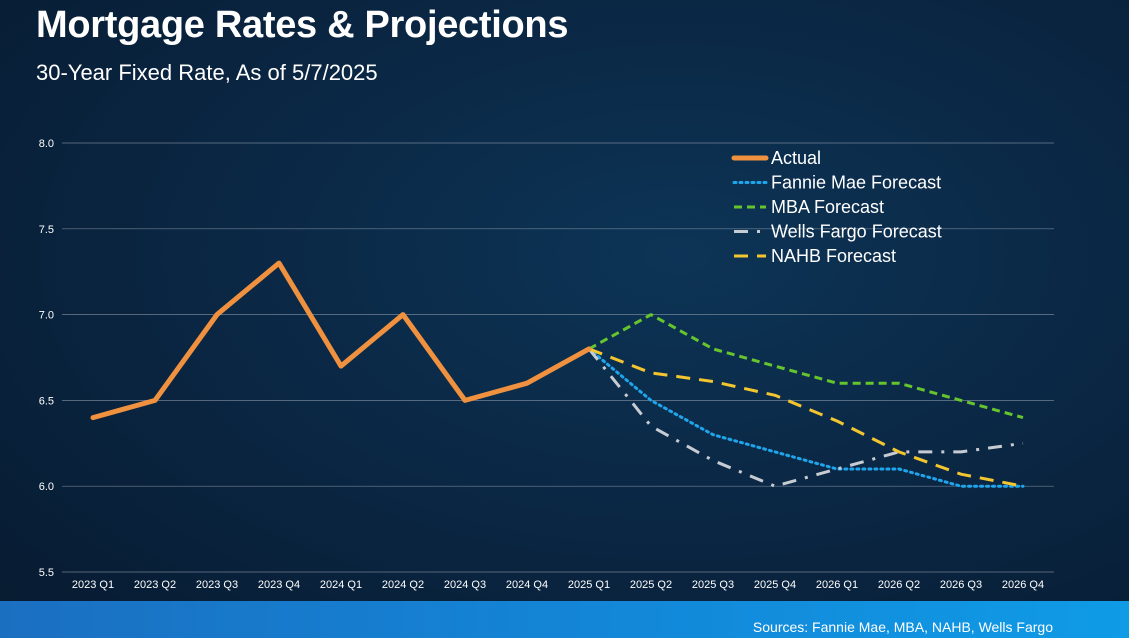  I want to click on series-line-nahb-forecast, so click(806, 417).